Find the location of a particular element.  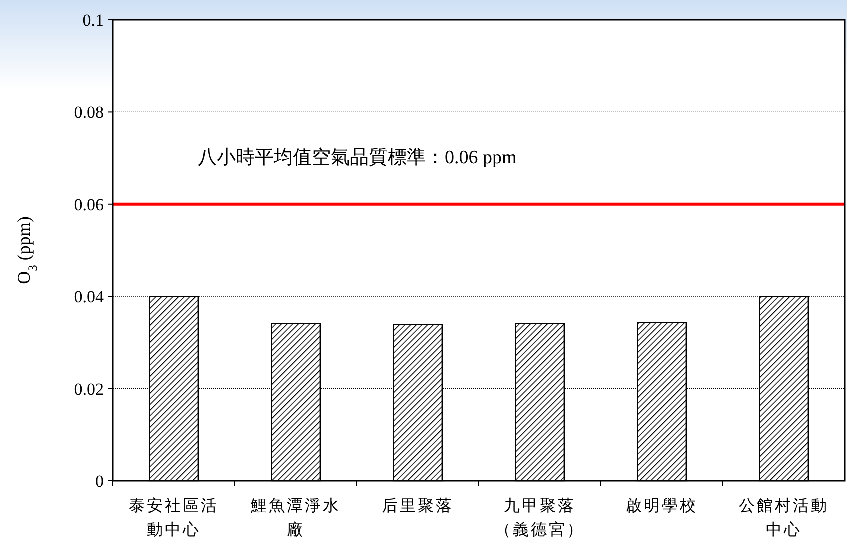

y-tick-label: 0.1 is located at coordinates (93, 20).